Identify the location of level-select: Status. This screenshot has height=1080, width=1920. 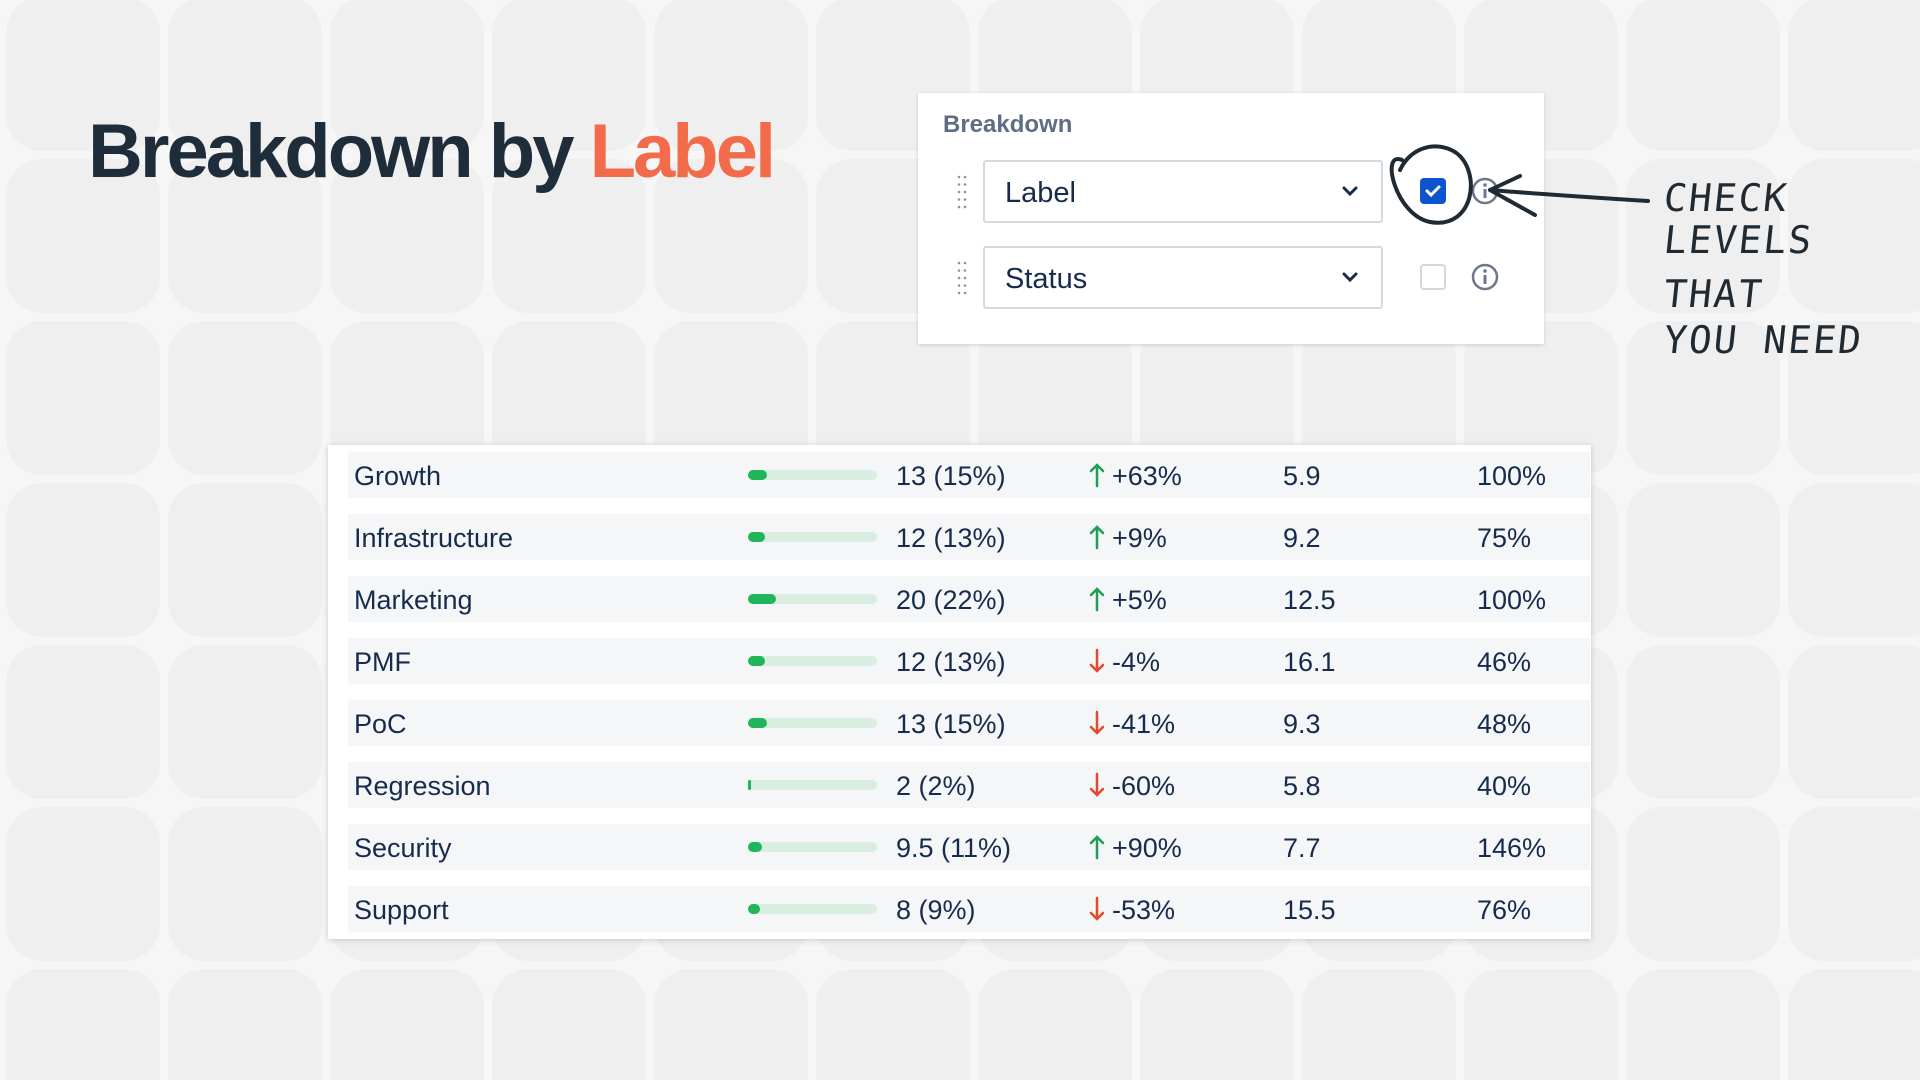
(1183, 277).